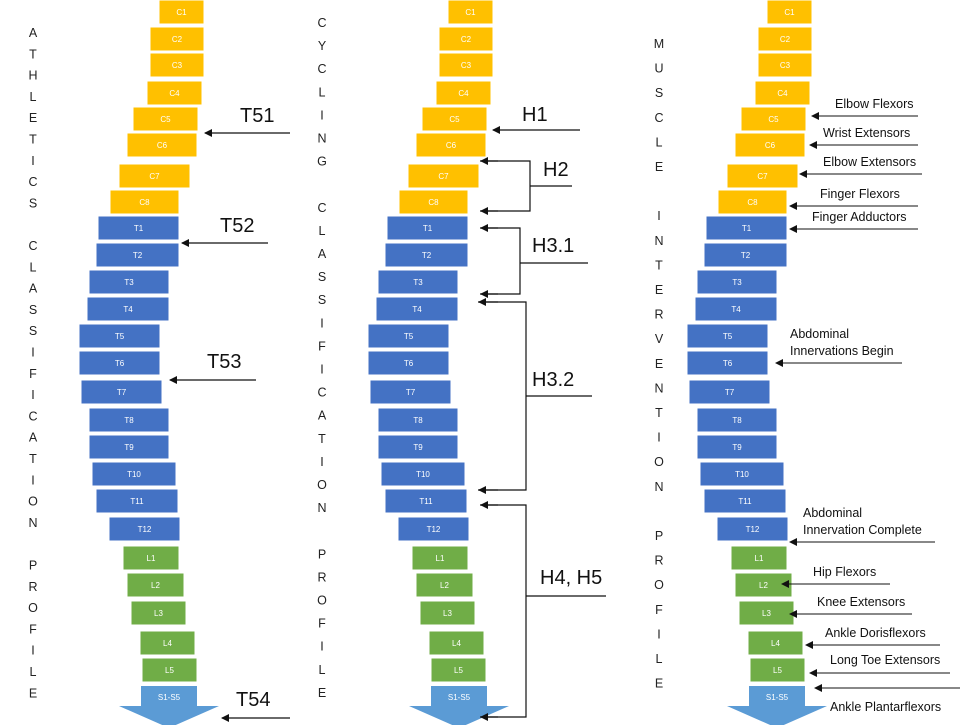 Image resolution: width=966 pixels, height=725 pixels. Describe the element at coordinates (138, 228) in the screenshot. I see `vertebra-t1: T1` at that location.